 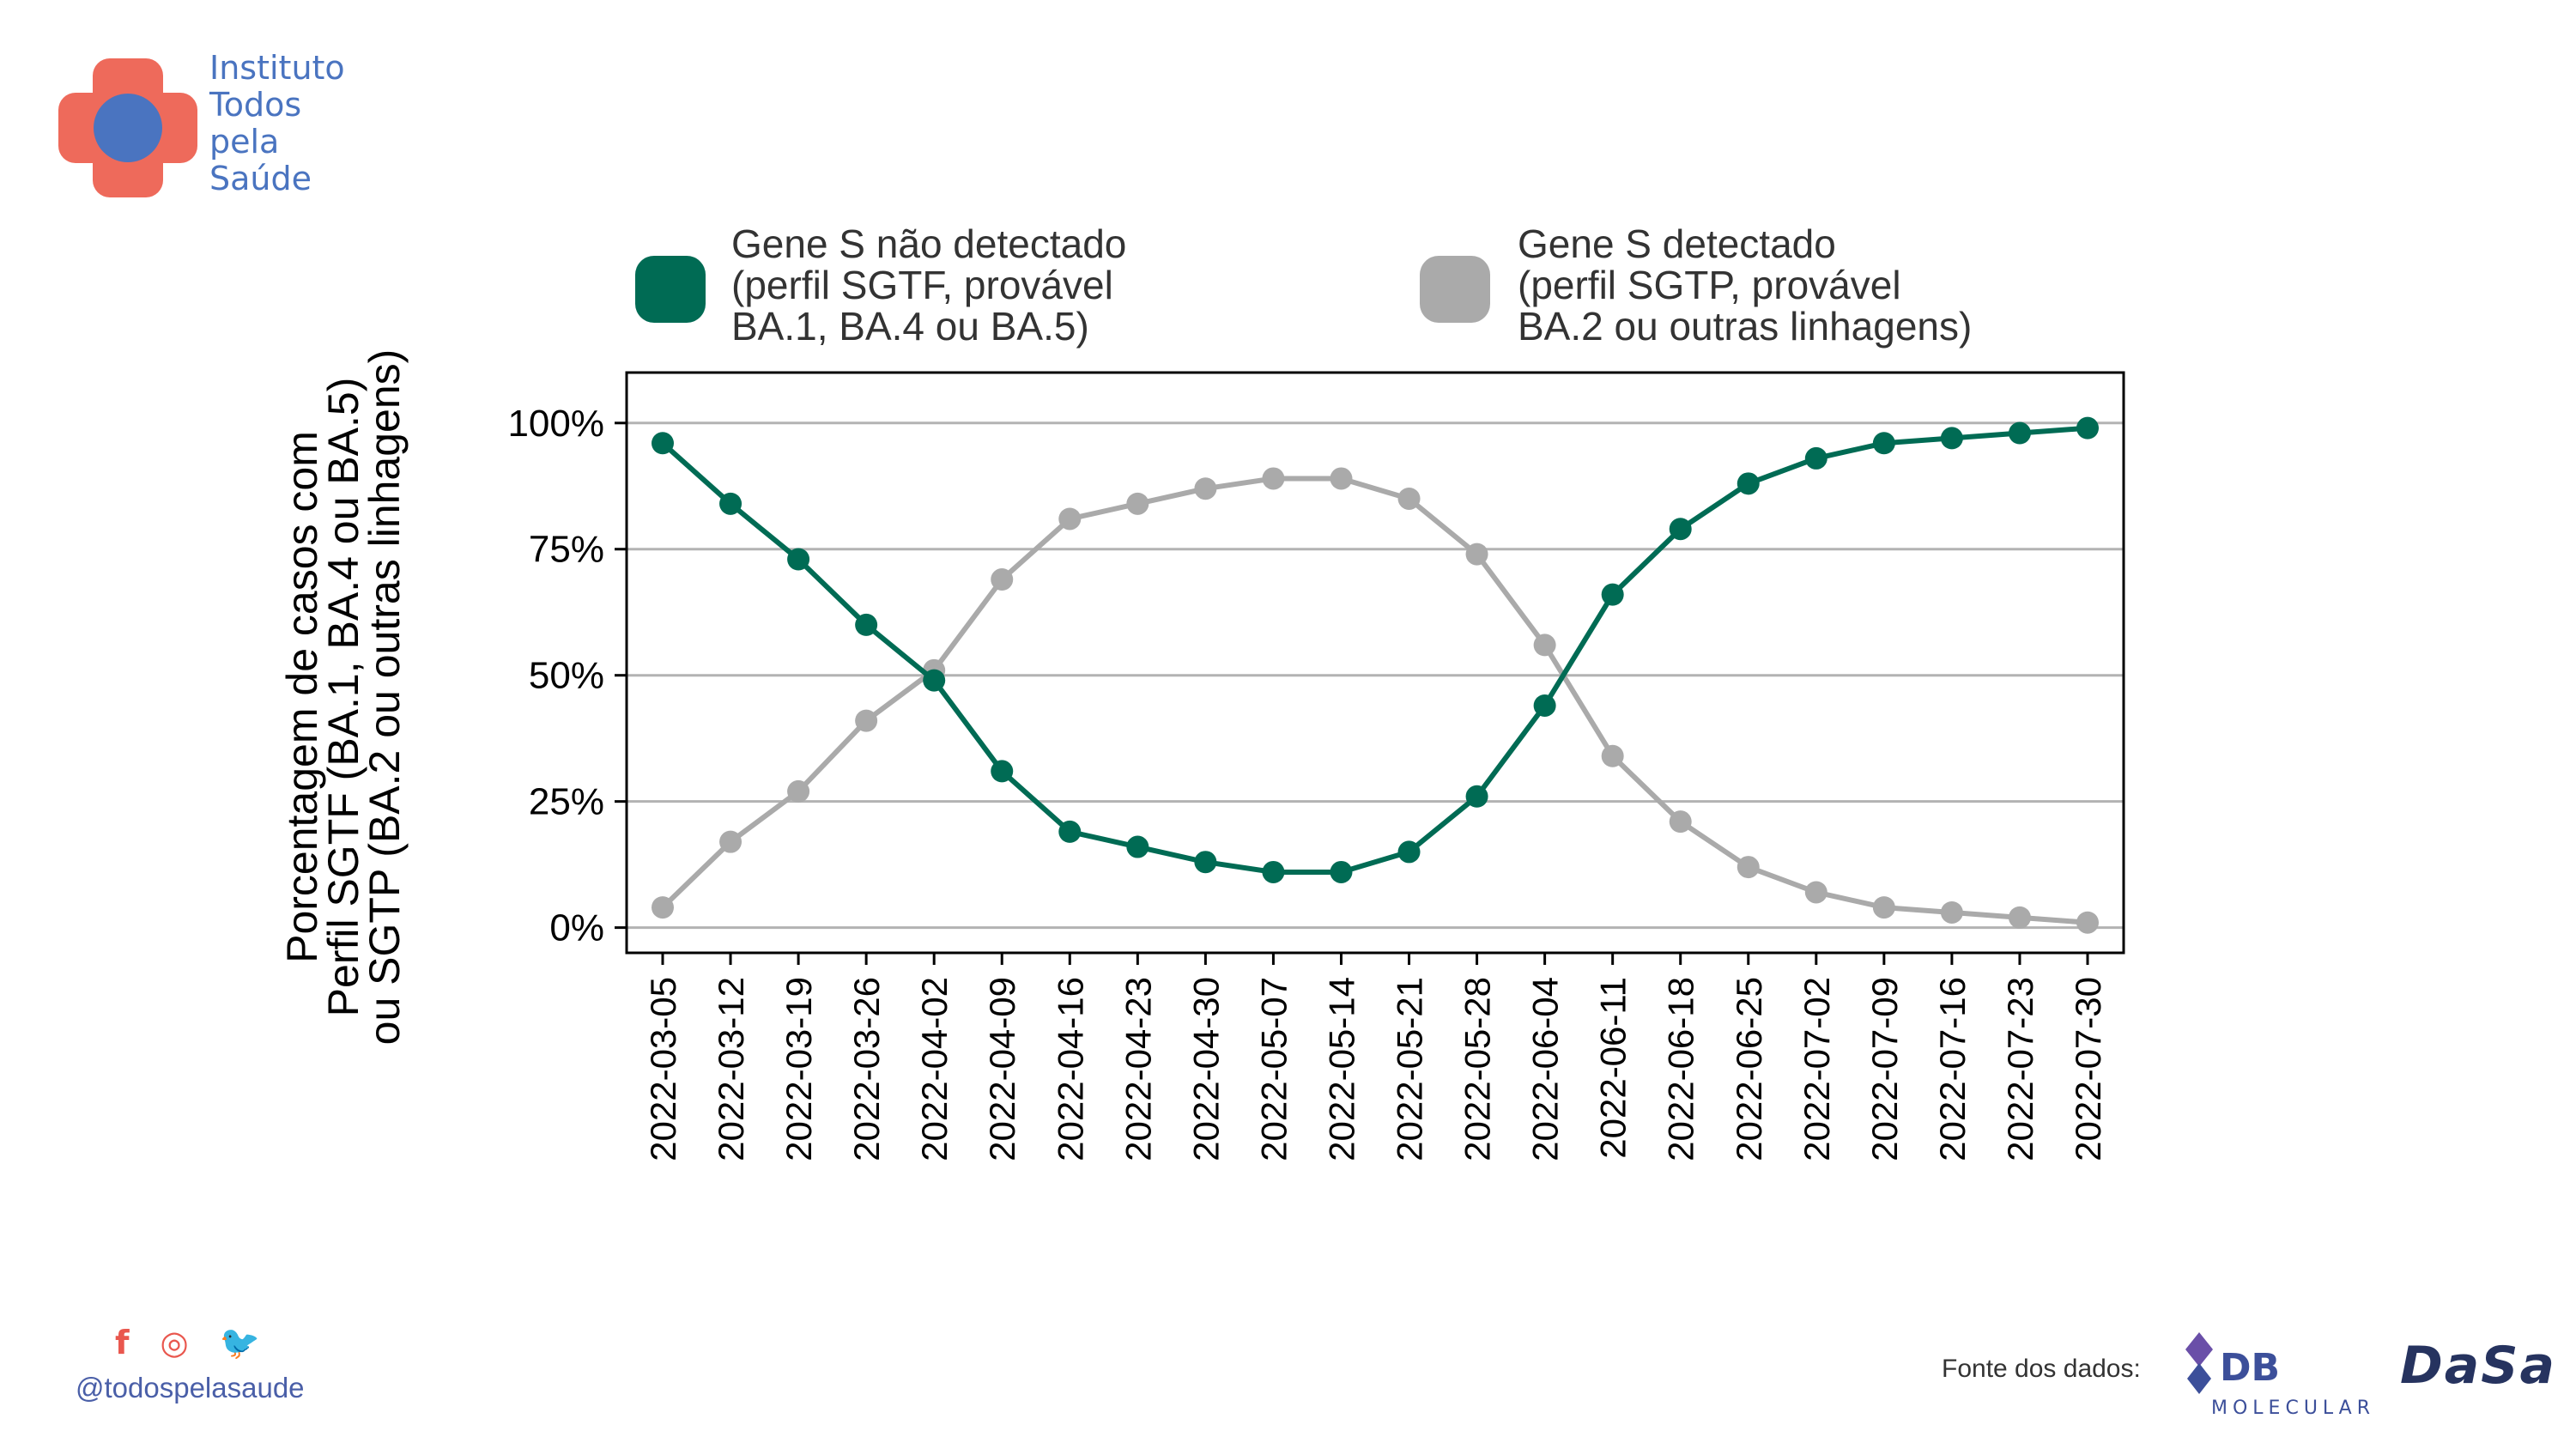 I want to click on social-handle: @todospelasaude, so click(x=190, y=1388).